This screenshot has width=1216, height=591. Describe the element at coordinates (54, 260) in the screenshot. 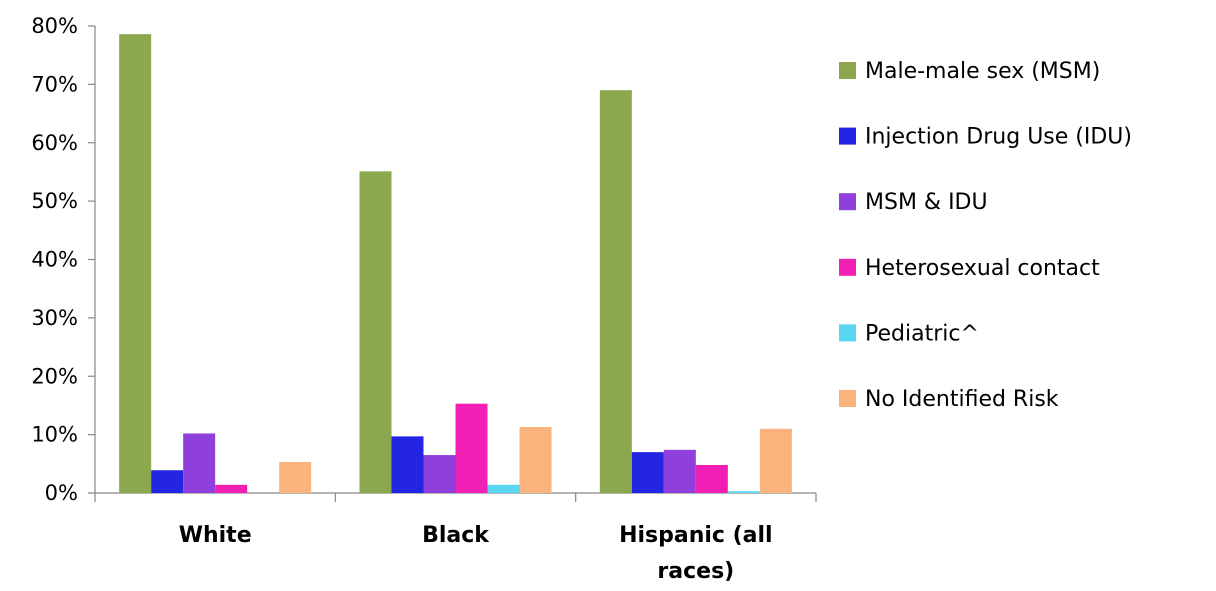

I see `y-tick-label: 40%` at that location.